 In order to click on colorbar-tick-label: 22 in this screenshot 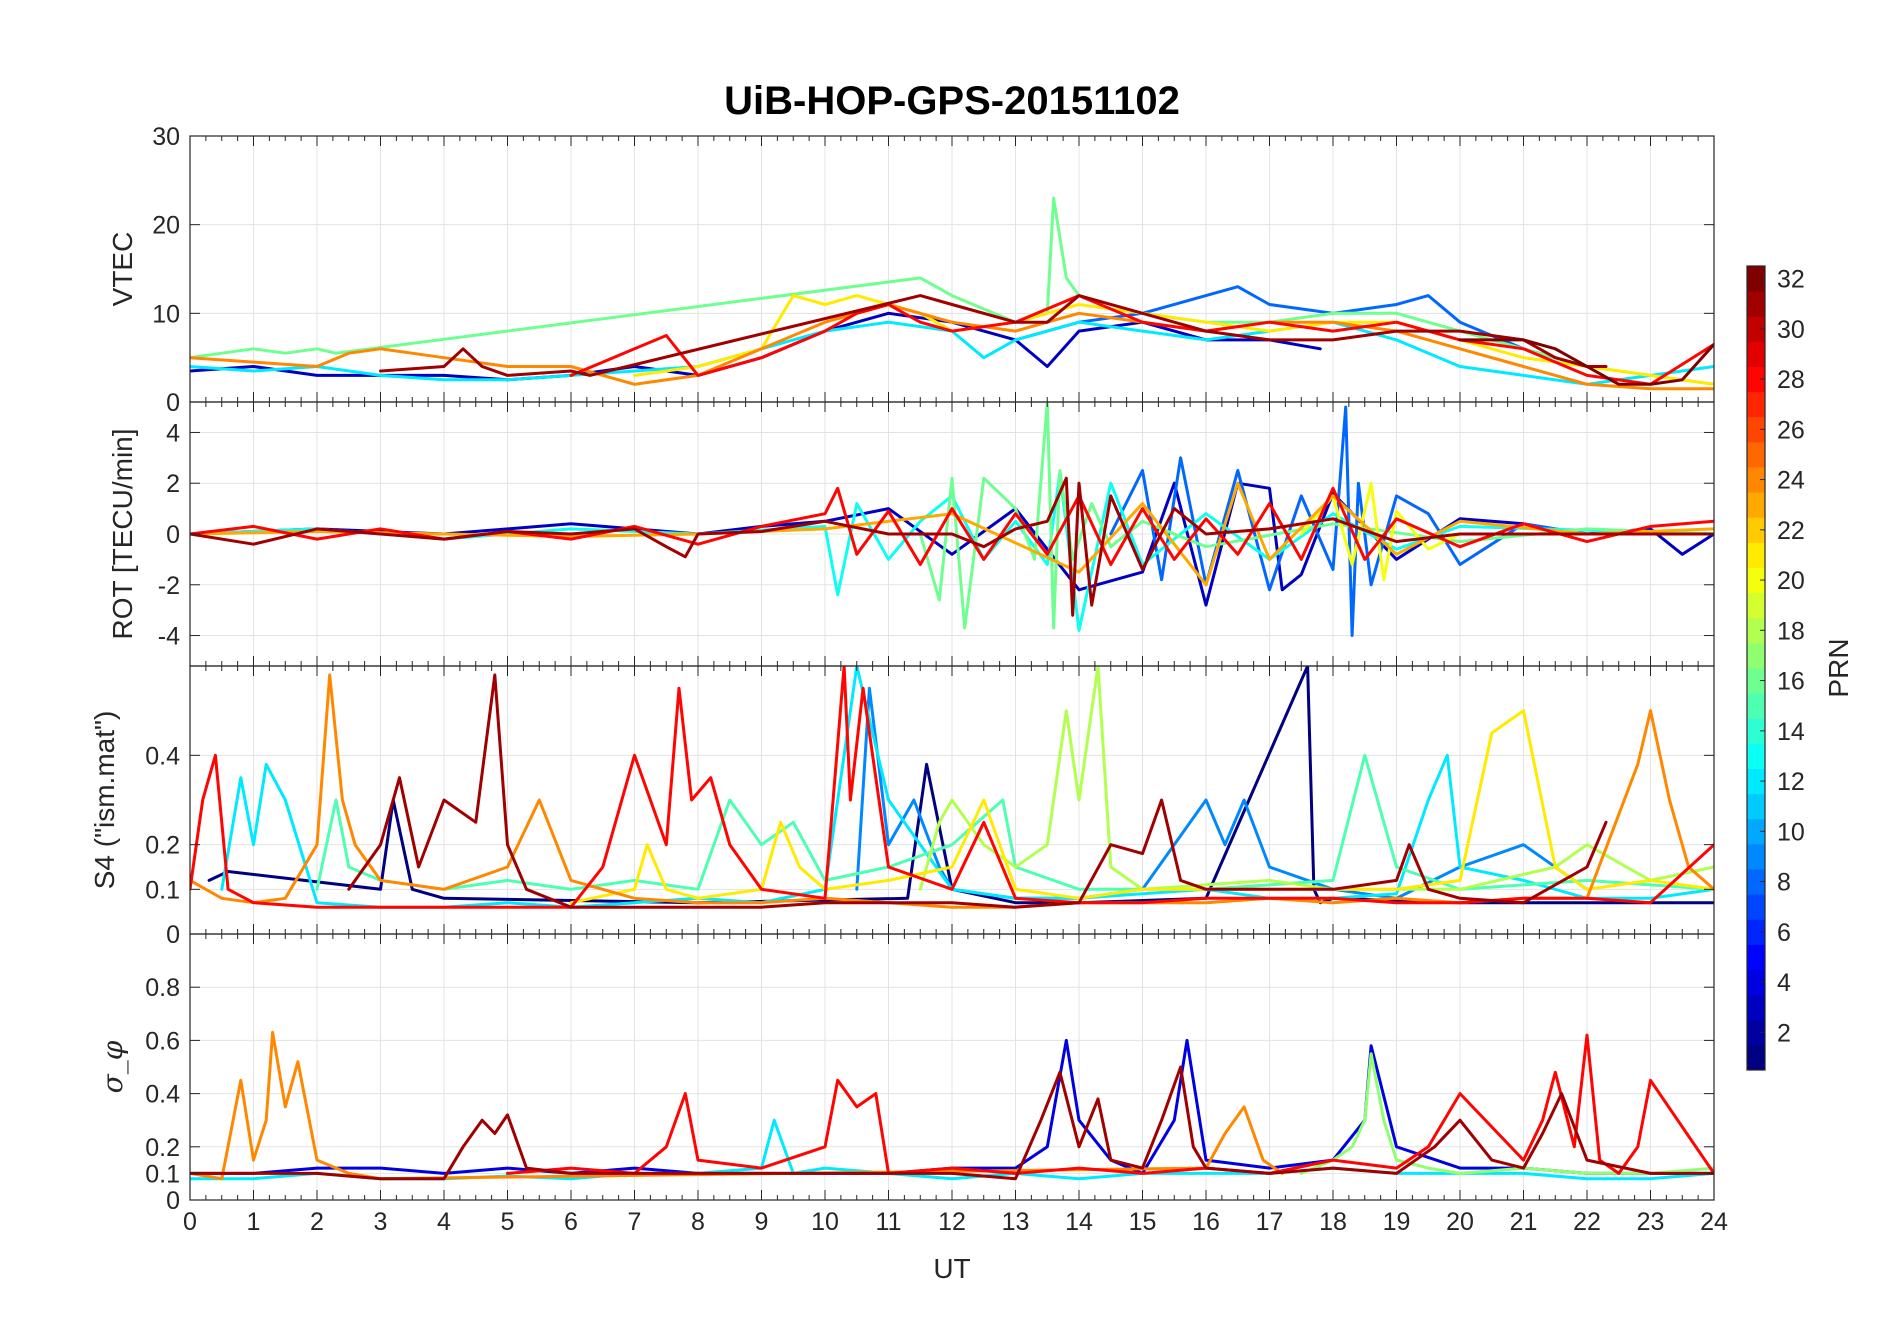, I will do `click(1791, 531)`.